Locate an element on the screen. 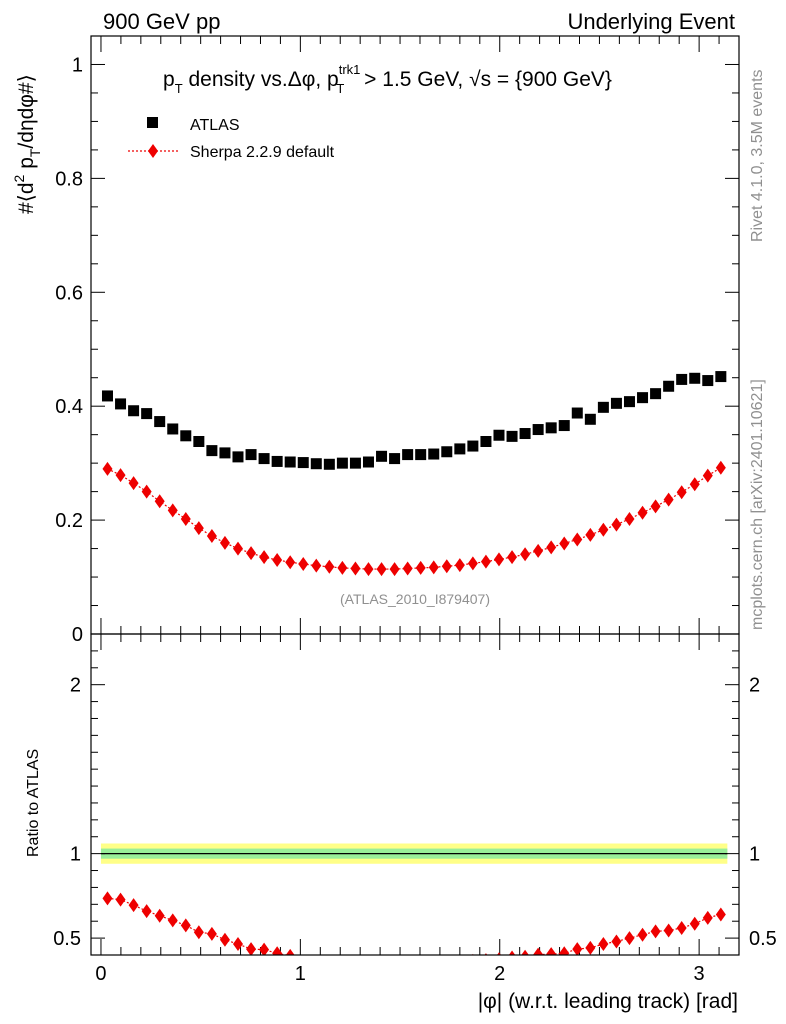 The height and width of the screenshot is (1024, 786). rivet-label: Rivet 4.1.0, 3.5M events is located at coordinates (757, 155).